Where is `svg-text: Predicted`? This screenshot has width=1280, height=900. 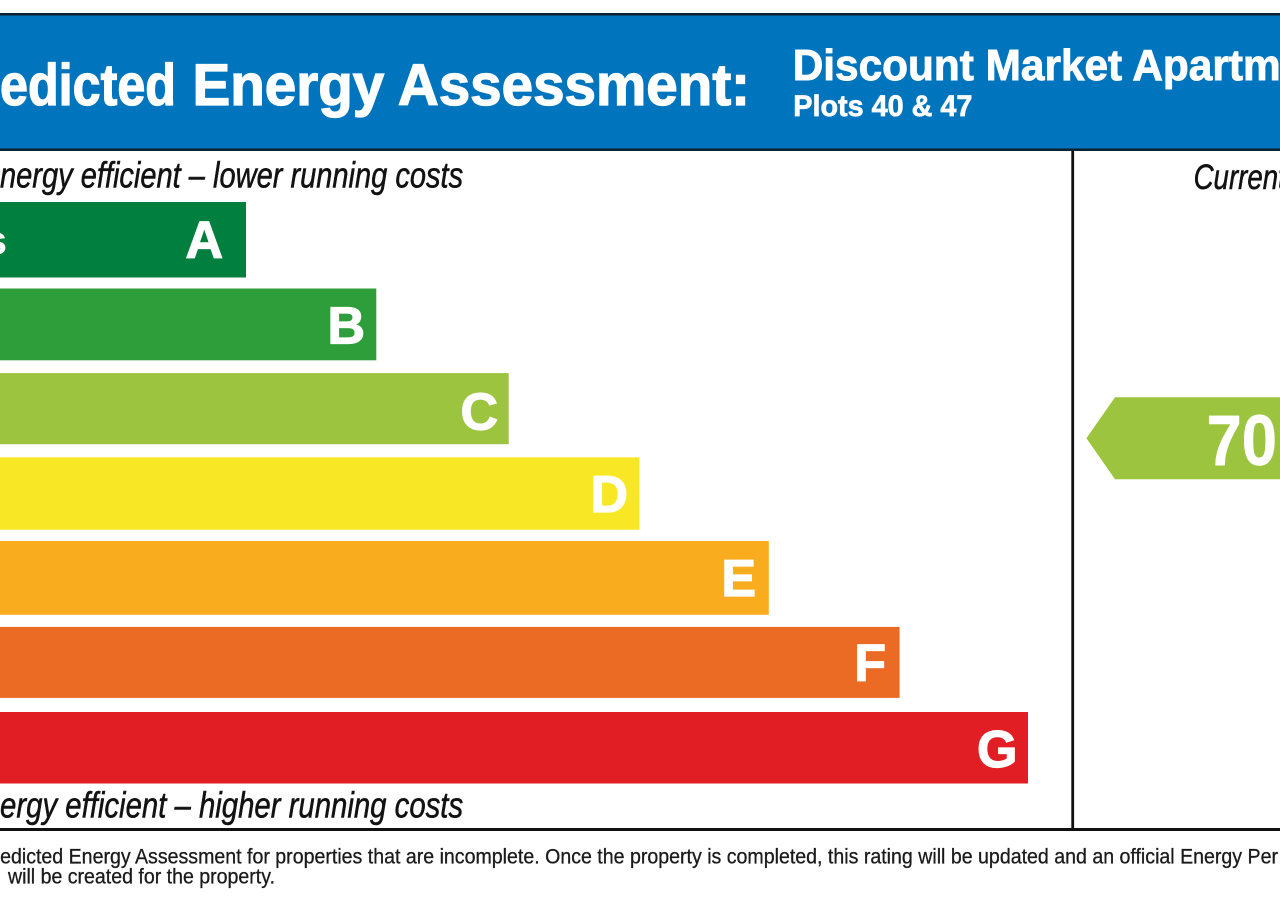
svg-text: Predicted is located at coordinates (88, 85).